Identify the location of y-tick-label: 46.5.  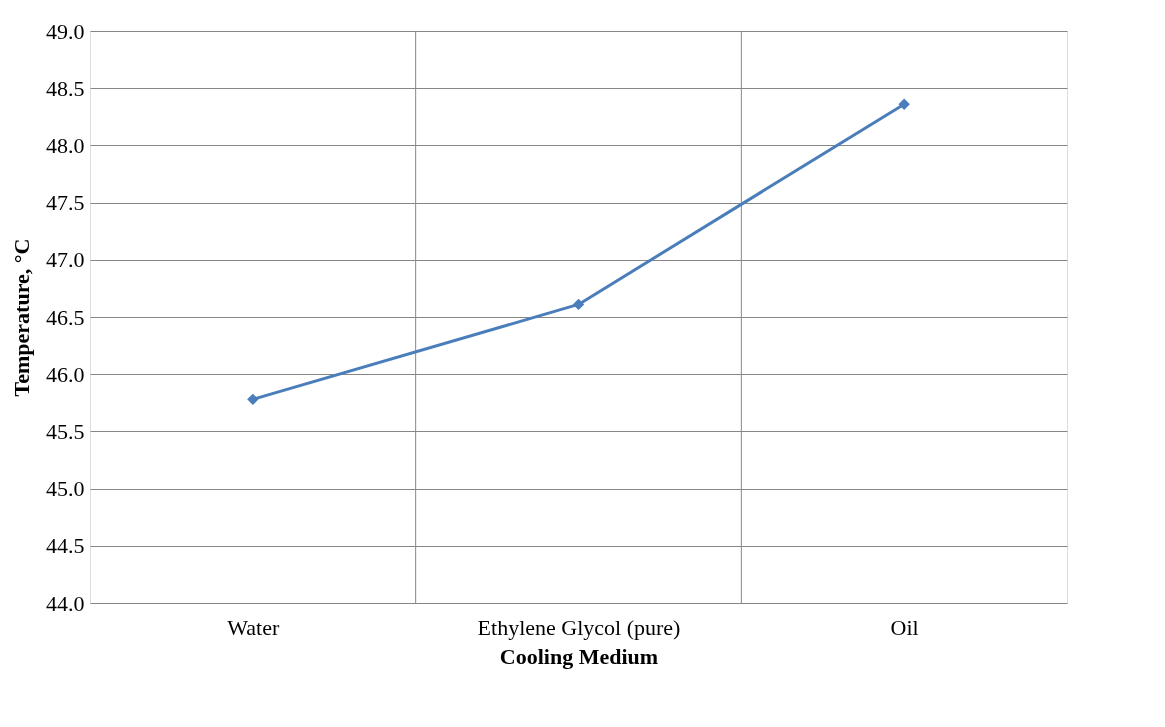
(65, 317).